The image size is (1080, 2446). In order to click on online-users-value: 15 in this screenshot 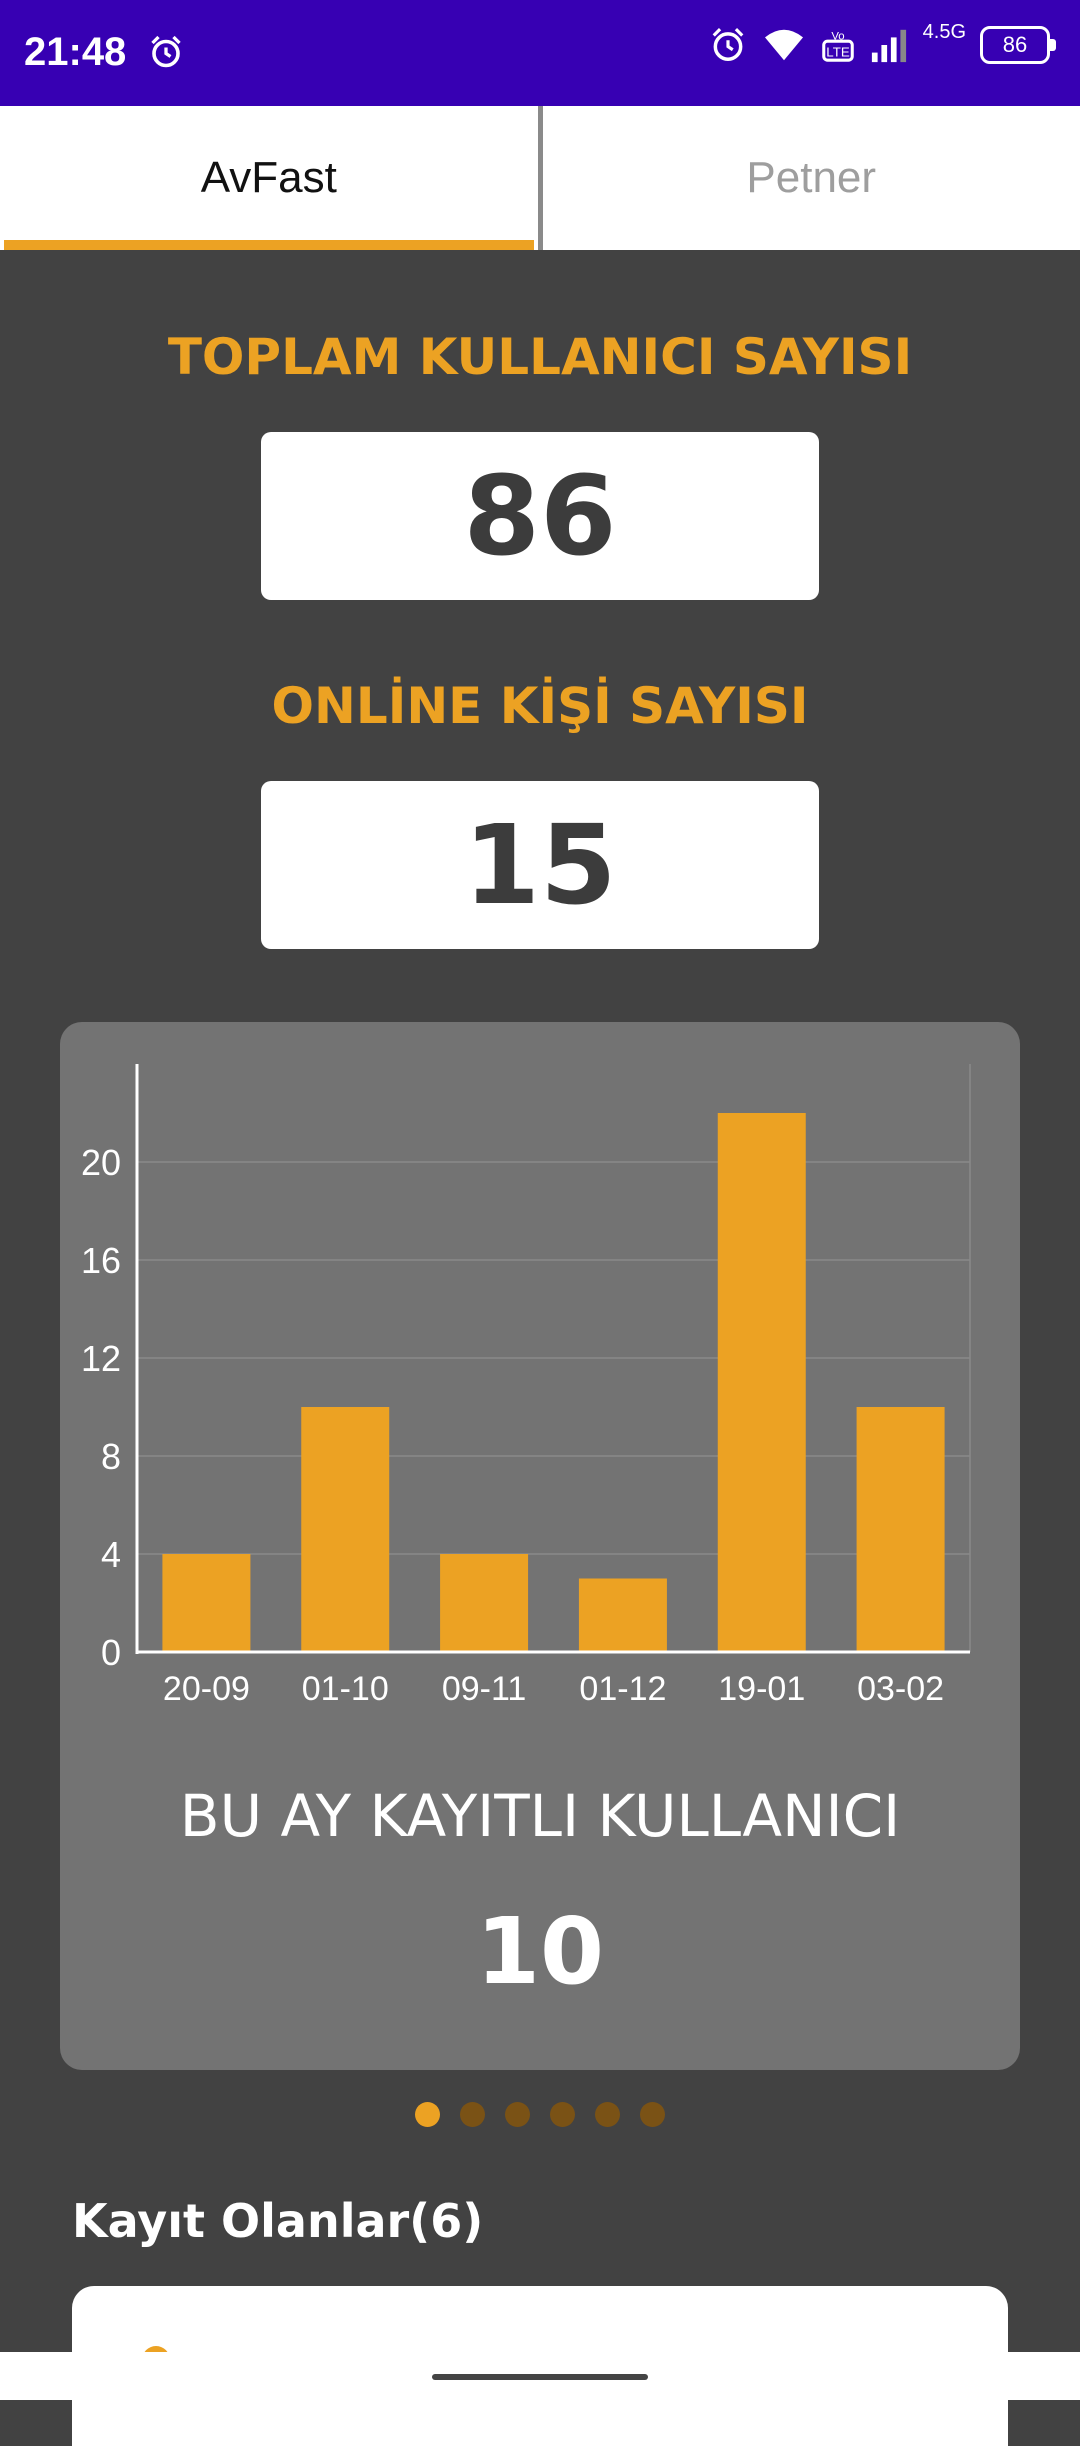, I will do `click(539, 865)`.